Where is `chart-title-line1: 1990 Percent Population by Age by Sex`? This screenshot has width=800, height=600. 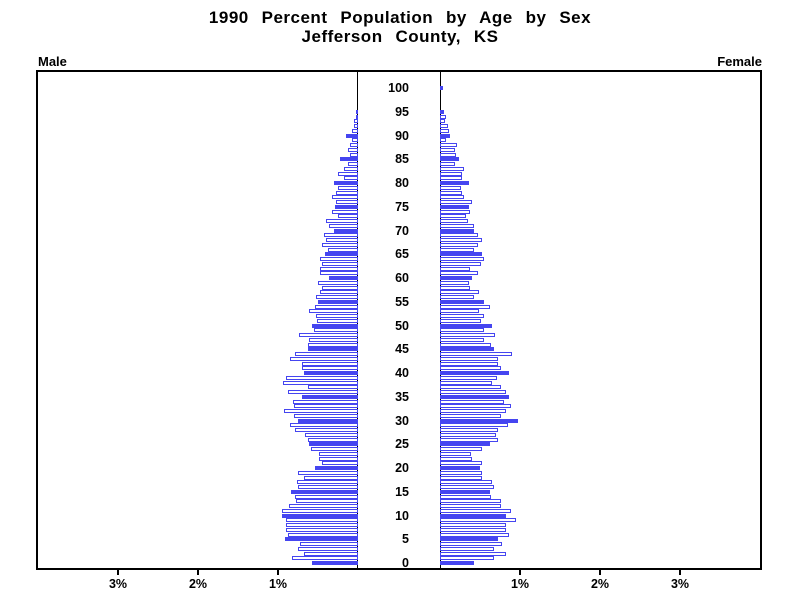 chart-title-line1: 1990 Percent Population by Age by Sex is located at coordinates (400, 17).